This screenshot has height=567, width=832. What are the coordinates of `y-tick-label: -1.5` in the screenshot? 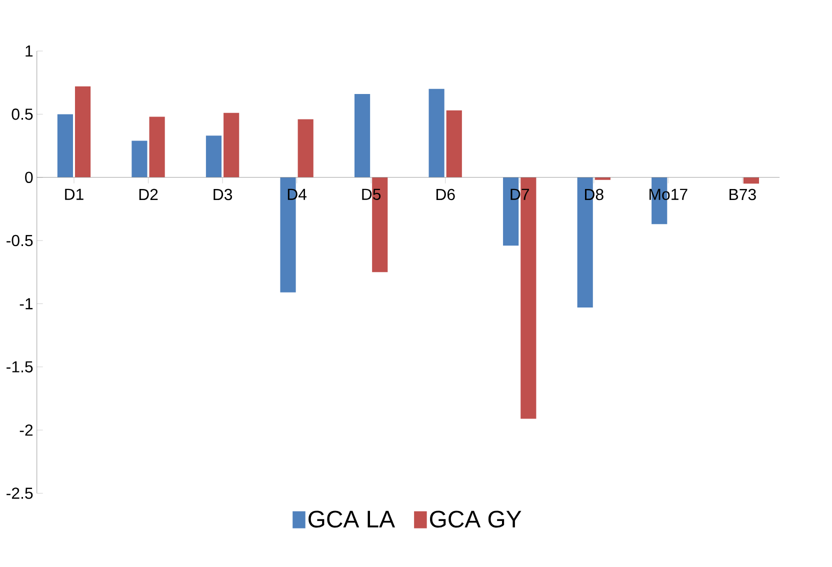 It's located at (19, 366).